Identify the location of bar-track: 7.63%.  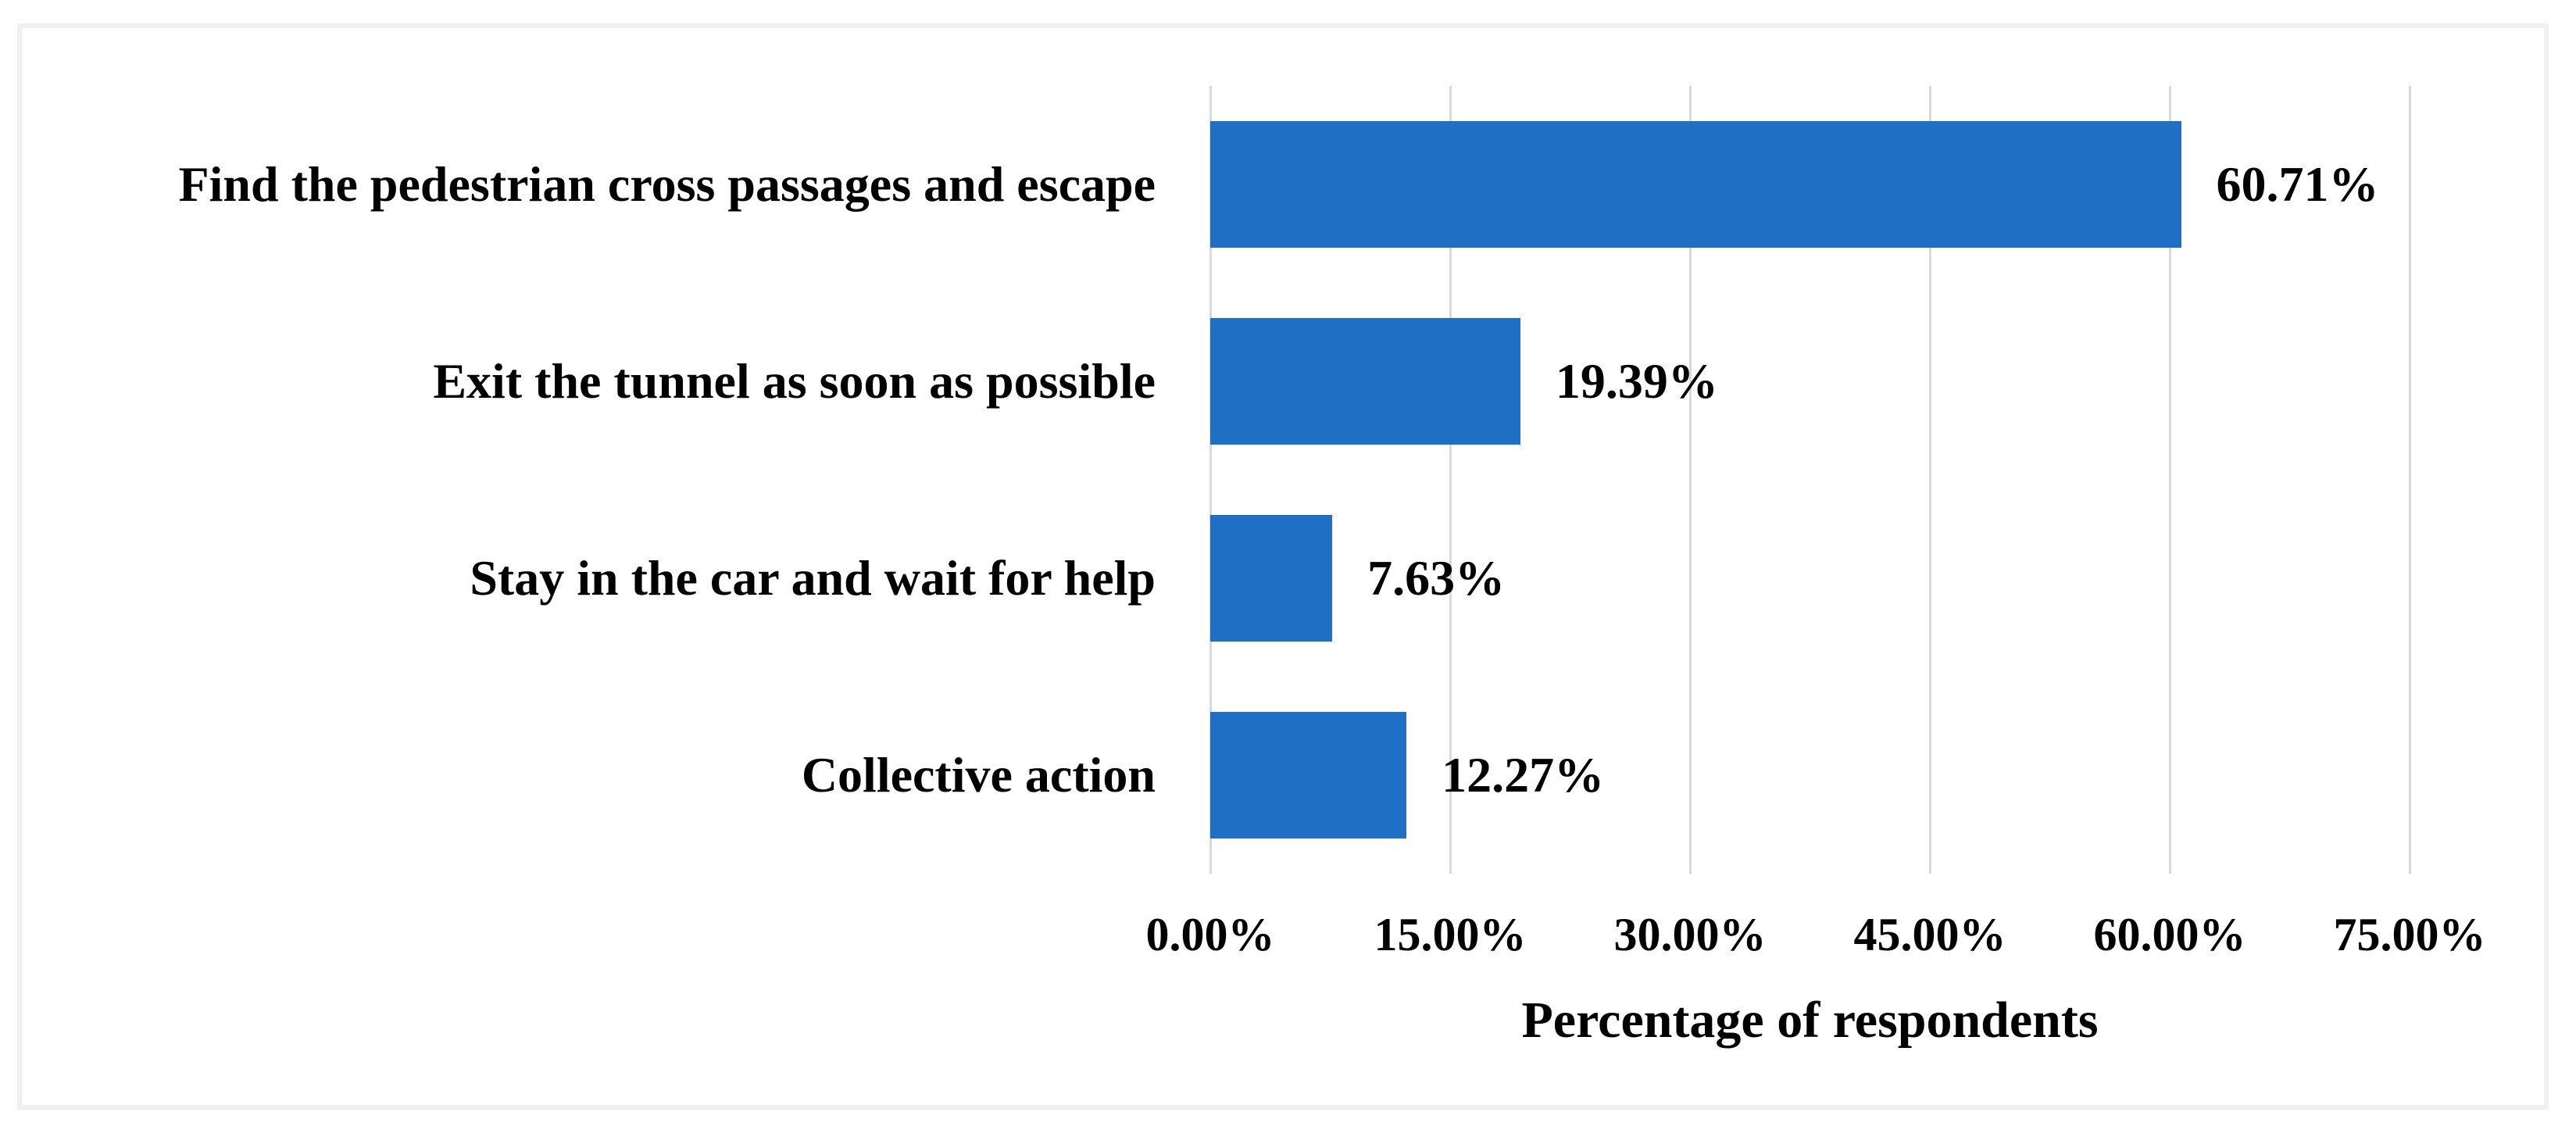
(1810, 578).